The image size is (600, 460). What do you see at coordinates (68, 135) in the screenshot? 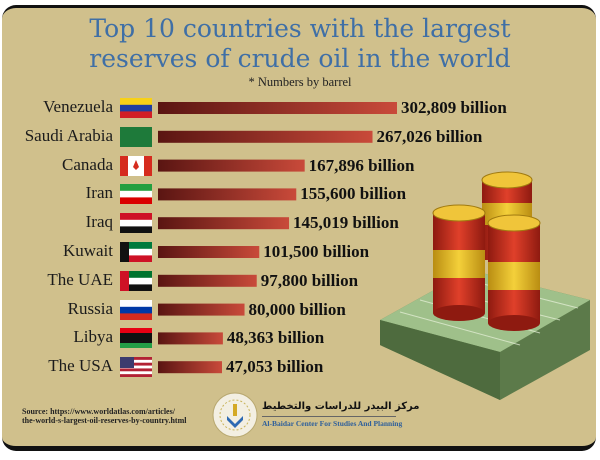
I see `country-label: Saudi Arabia` at bounding box center [68, 135].